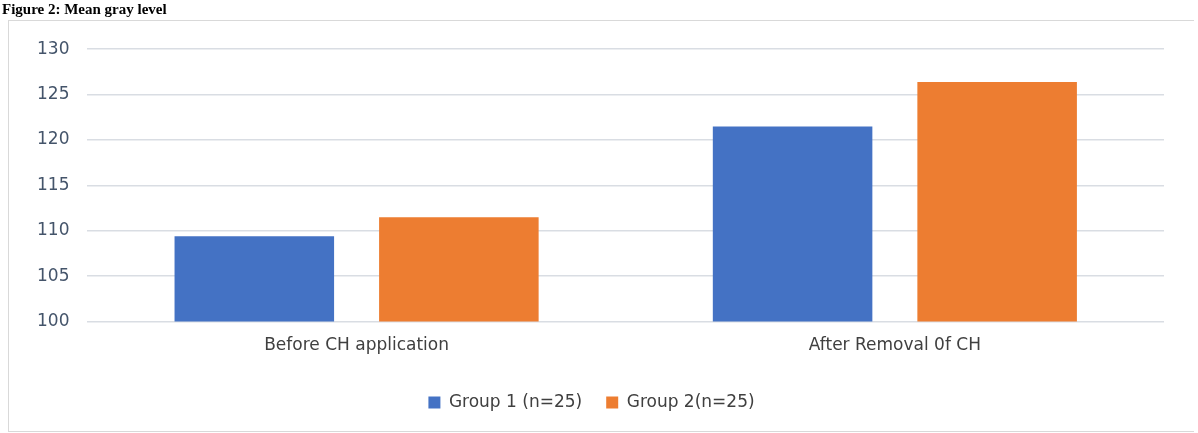  I want to click on legend-label: Group 1 (n=25), so click(515, 400).